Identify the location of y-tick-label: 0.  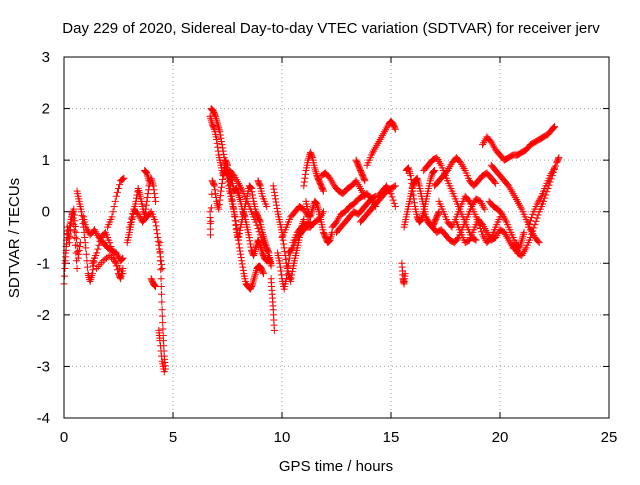
(46, 212).